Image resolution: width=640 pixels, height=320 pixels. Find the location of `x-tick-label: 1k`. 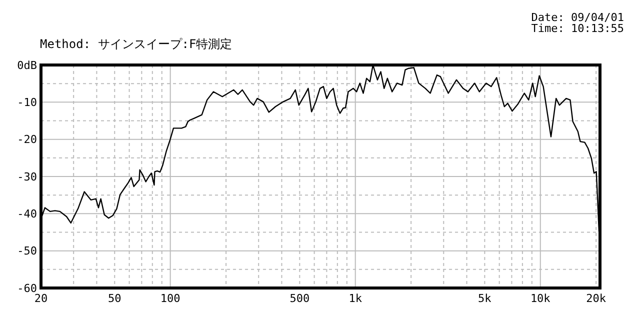

x-tick-label: 1k is located at coordinates (355, 298).